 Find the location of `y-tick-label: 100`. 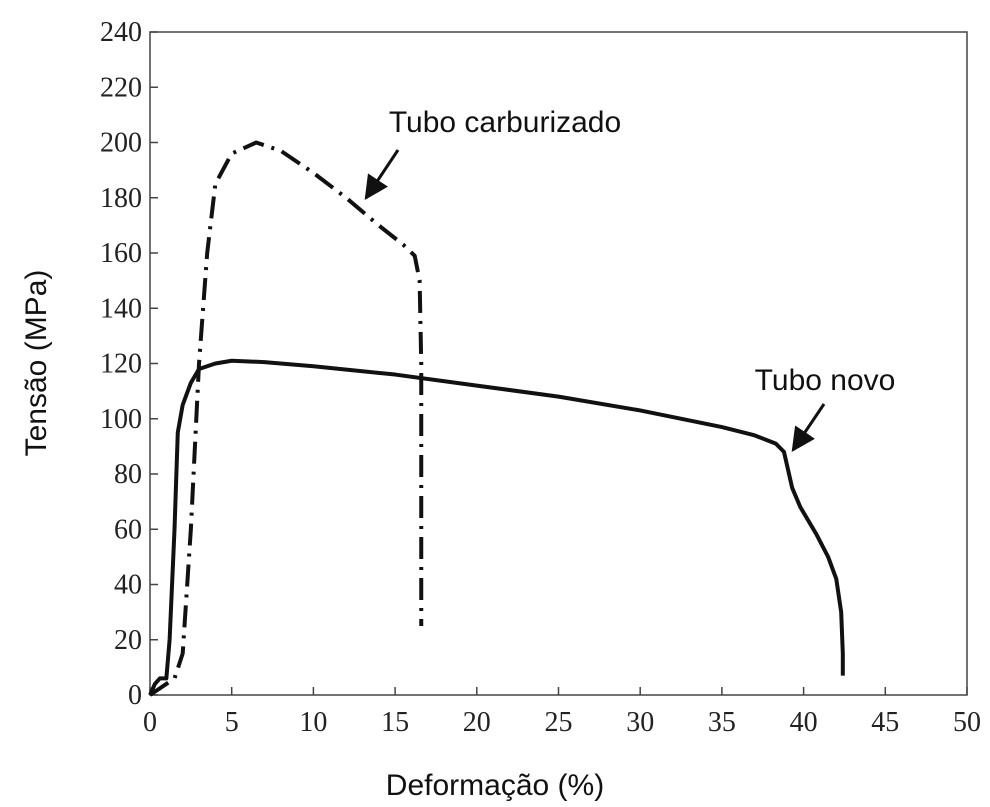

y-tick-label: 100 is located at coordinates (121, 419).